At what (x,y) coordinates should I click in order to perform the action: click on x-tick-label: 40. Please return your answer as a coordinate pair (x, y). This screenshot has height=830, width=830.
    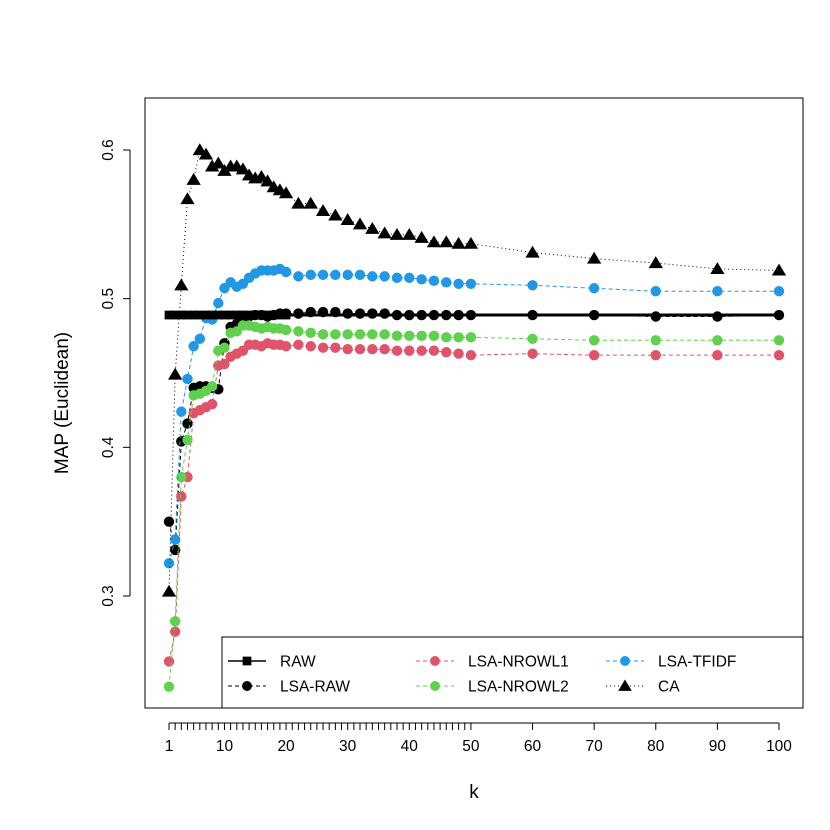
    Looking at the image, I should click on (410, 746).